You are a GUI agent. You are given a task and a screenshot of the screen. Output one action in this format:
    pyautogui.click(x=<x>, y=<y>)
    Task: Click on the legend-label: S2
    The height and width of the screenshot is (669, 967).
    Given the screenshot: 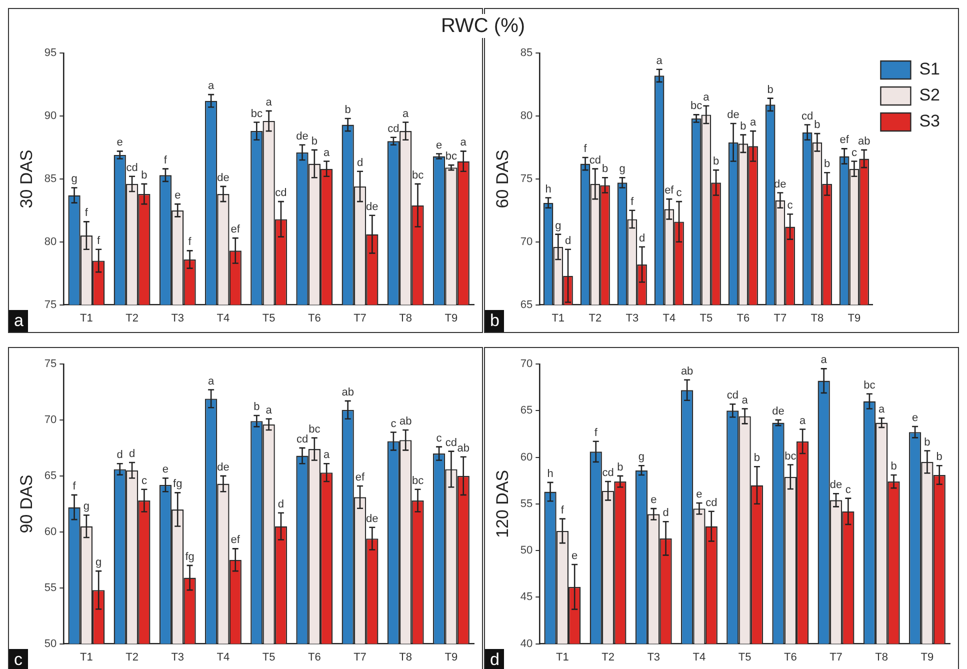 What is the action you would take?
    pyautogui.click(x=929, y=95)
    